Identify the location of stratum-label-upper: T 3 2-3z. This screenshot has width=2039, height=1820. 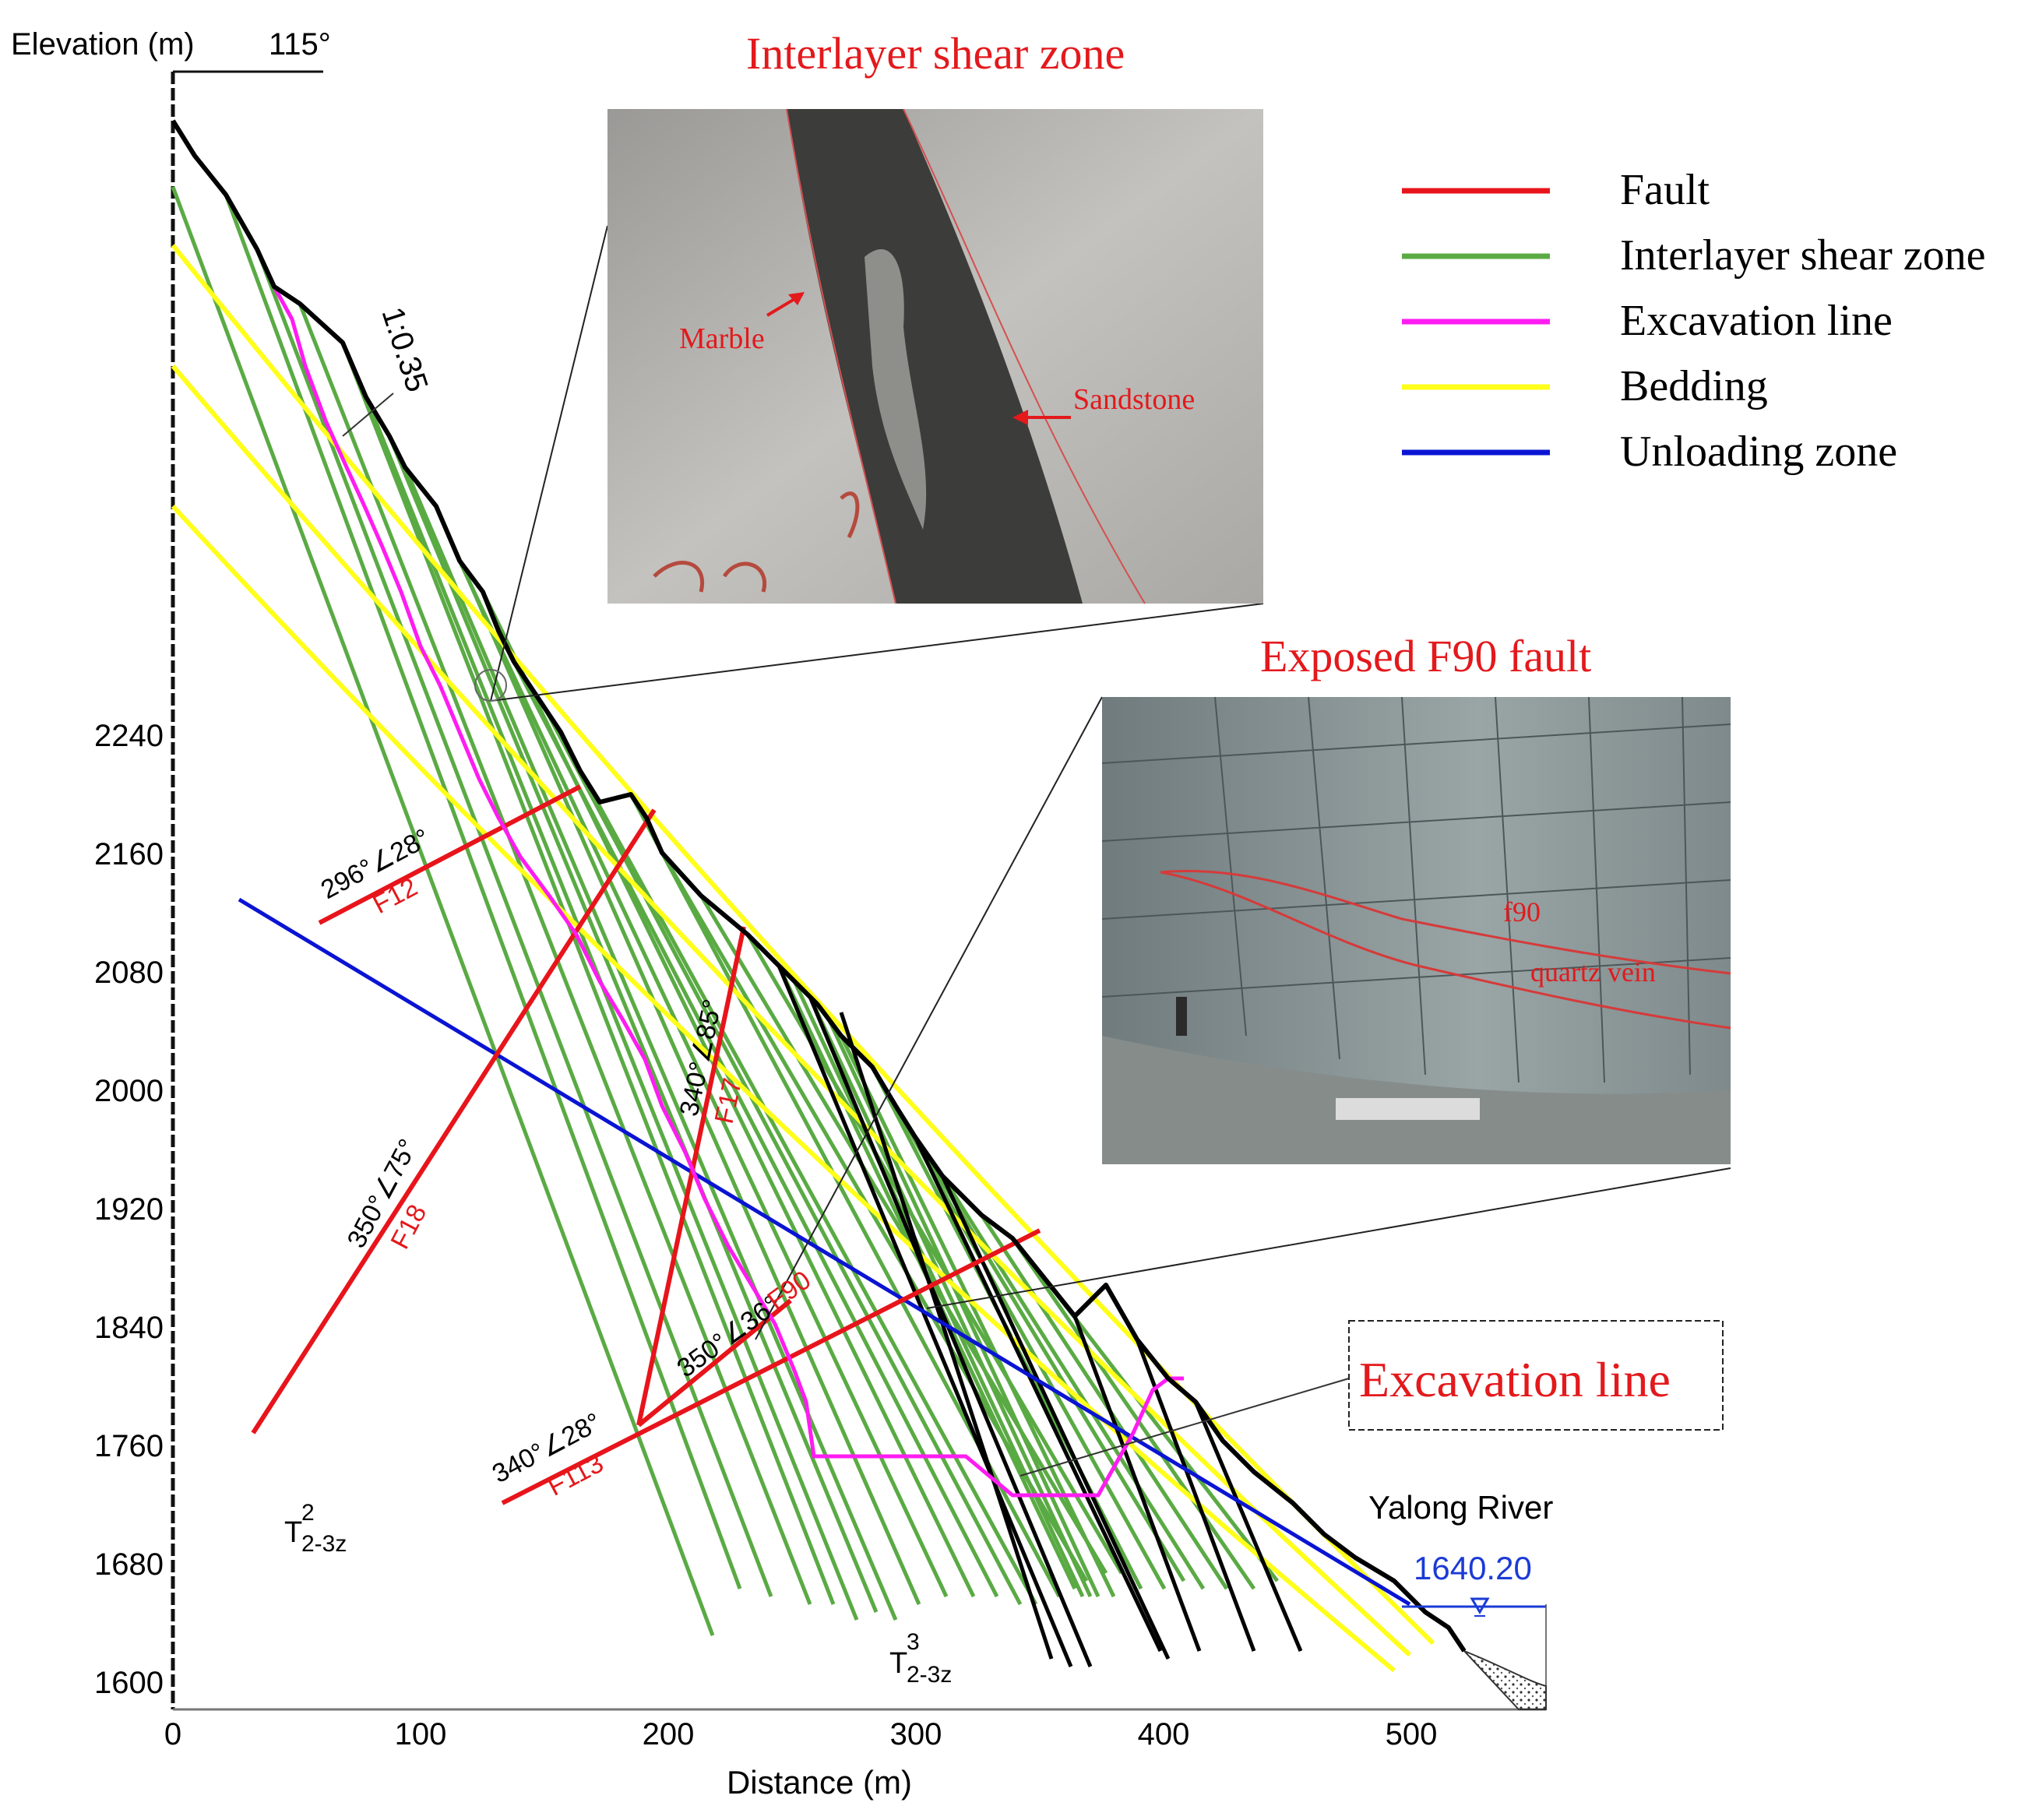
(920, 1658).